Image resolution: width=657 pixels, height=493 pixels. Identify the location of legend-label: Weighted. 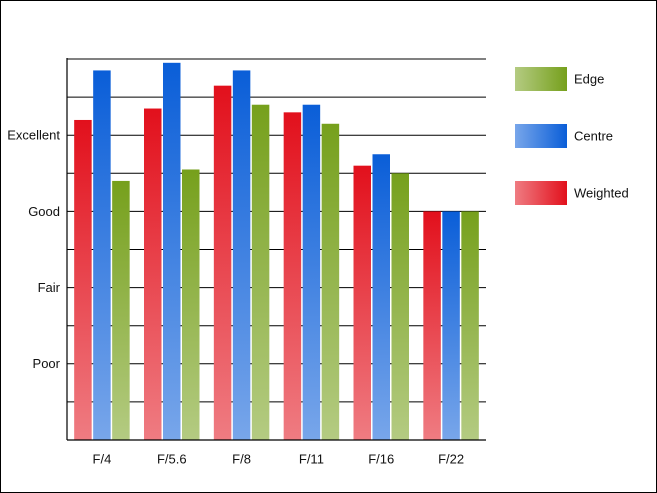
(601, 192).